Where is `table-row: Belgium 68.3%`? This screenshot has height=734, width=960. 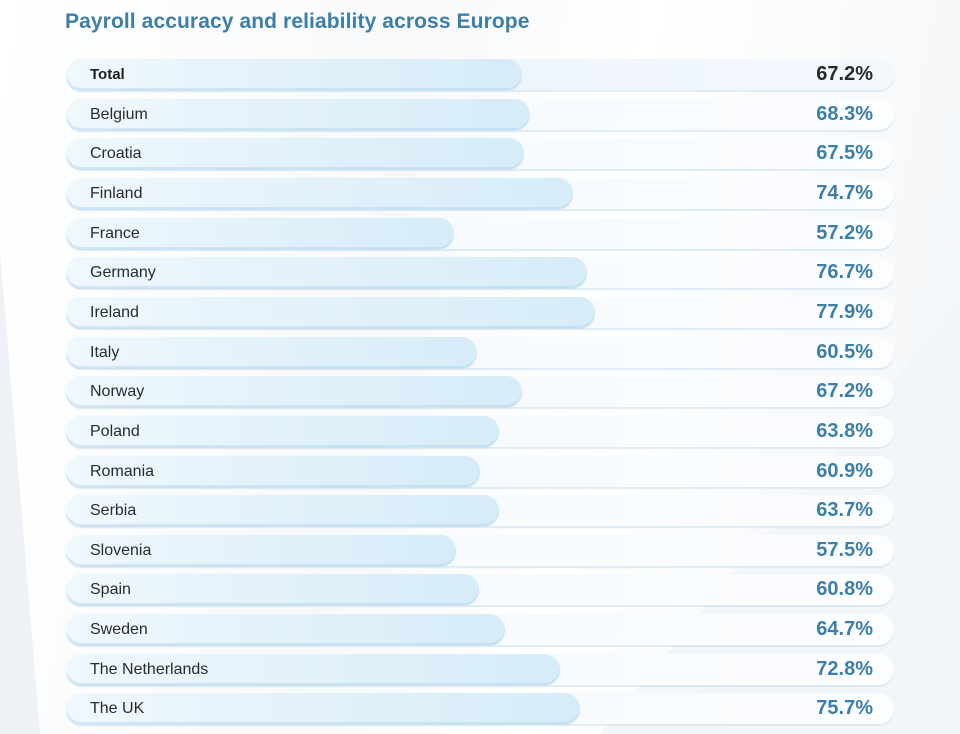
table-row: Belgium 68.3% is located at coordinates (480, 114).